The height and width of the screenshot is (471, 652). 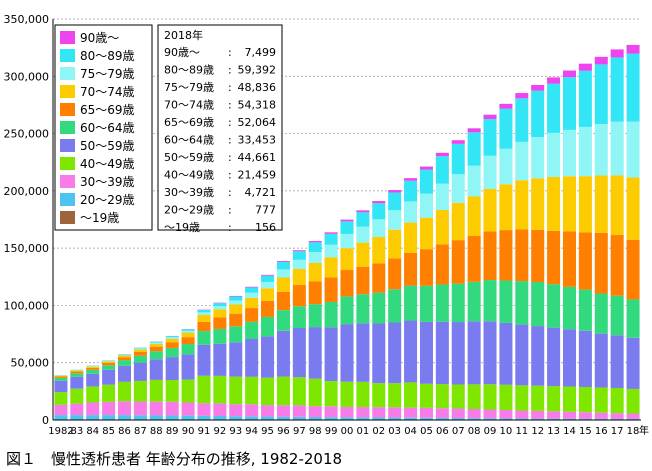 I want to click on x-tick-label: 84, so click(x=92, y=431).